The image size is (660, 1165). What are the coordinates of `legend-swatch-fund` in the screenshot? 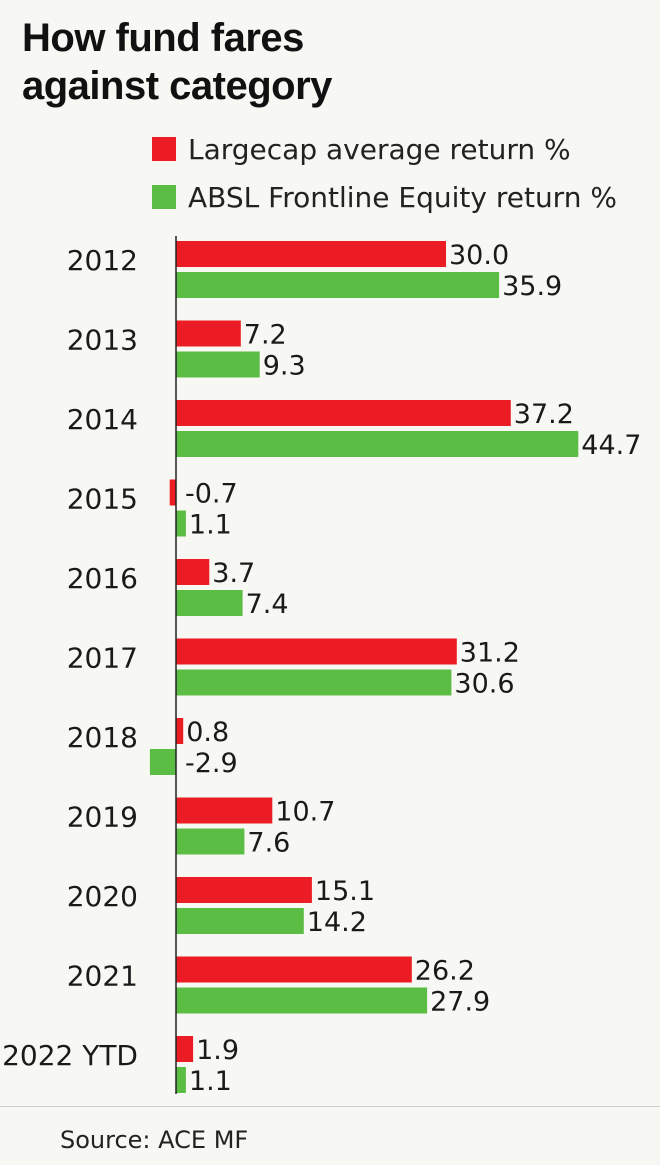 It's located at (164, 197).